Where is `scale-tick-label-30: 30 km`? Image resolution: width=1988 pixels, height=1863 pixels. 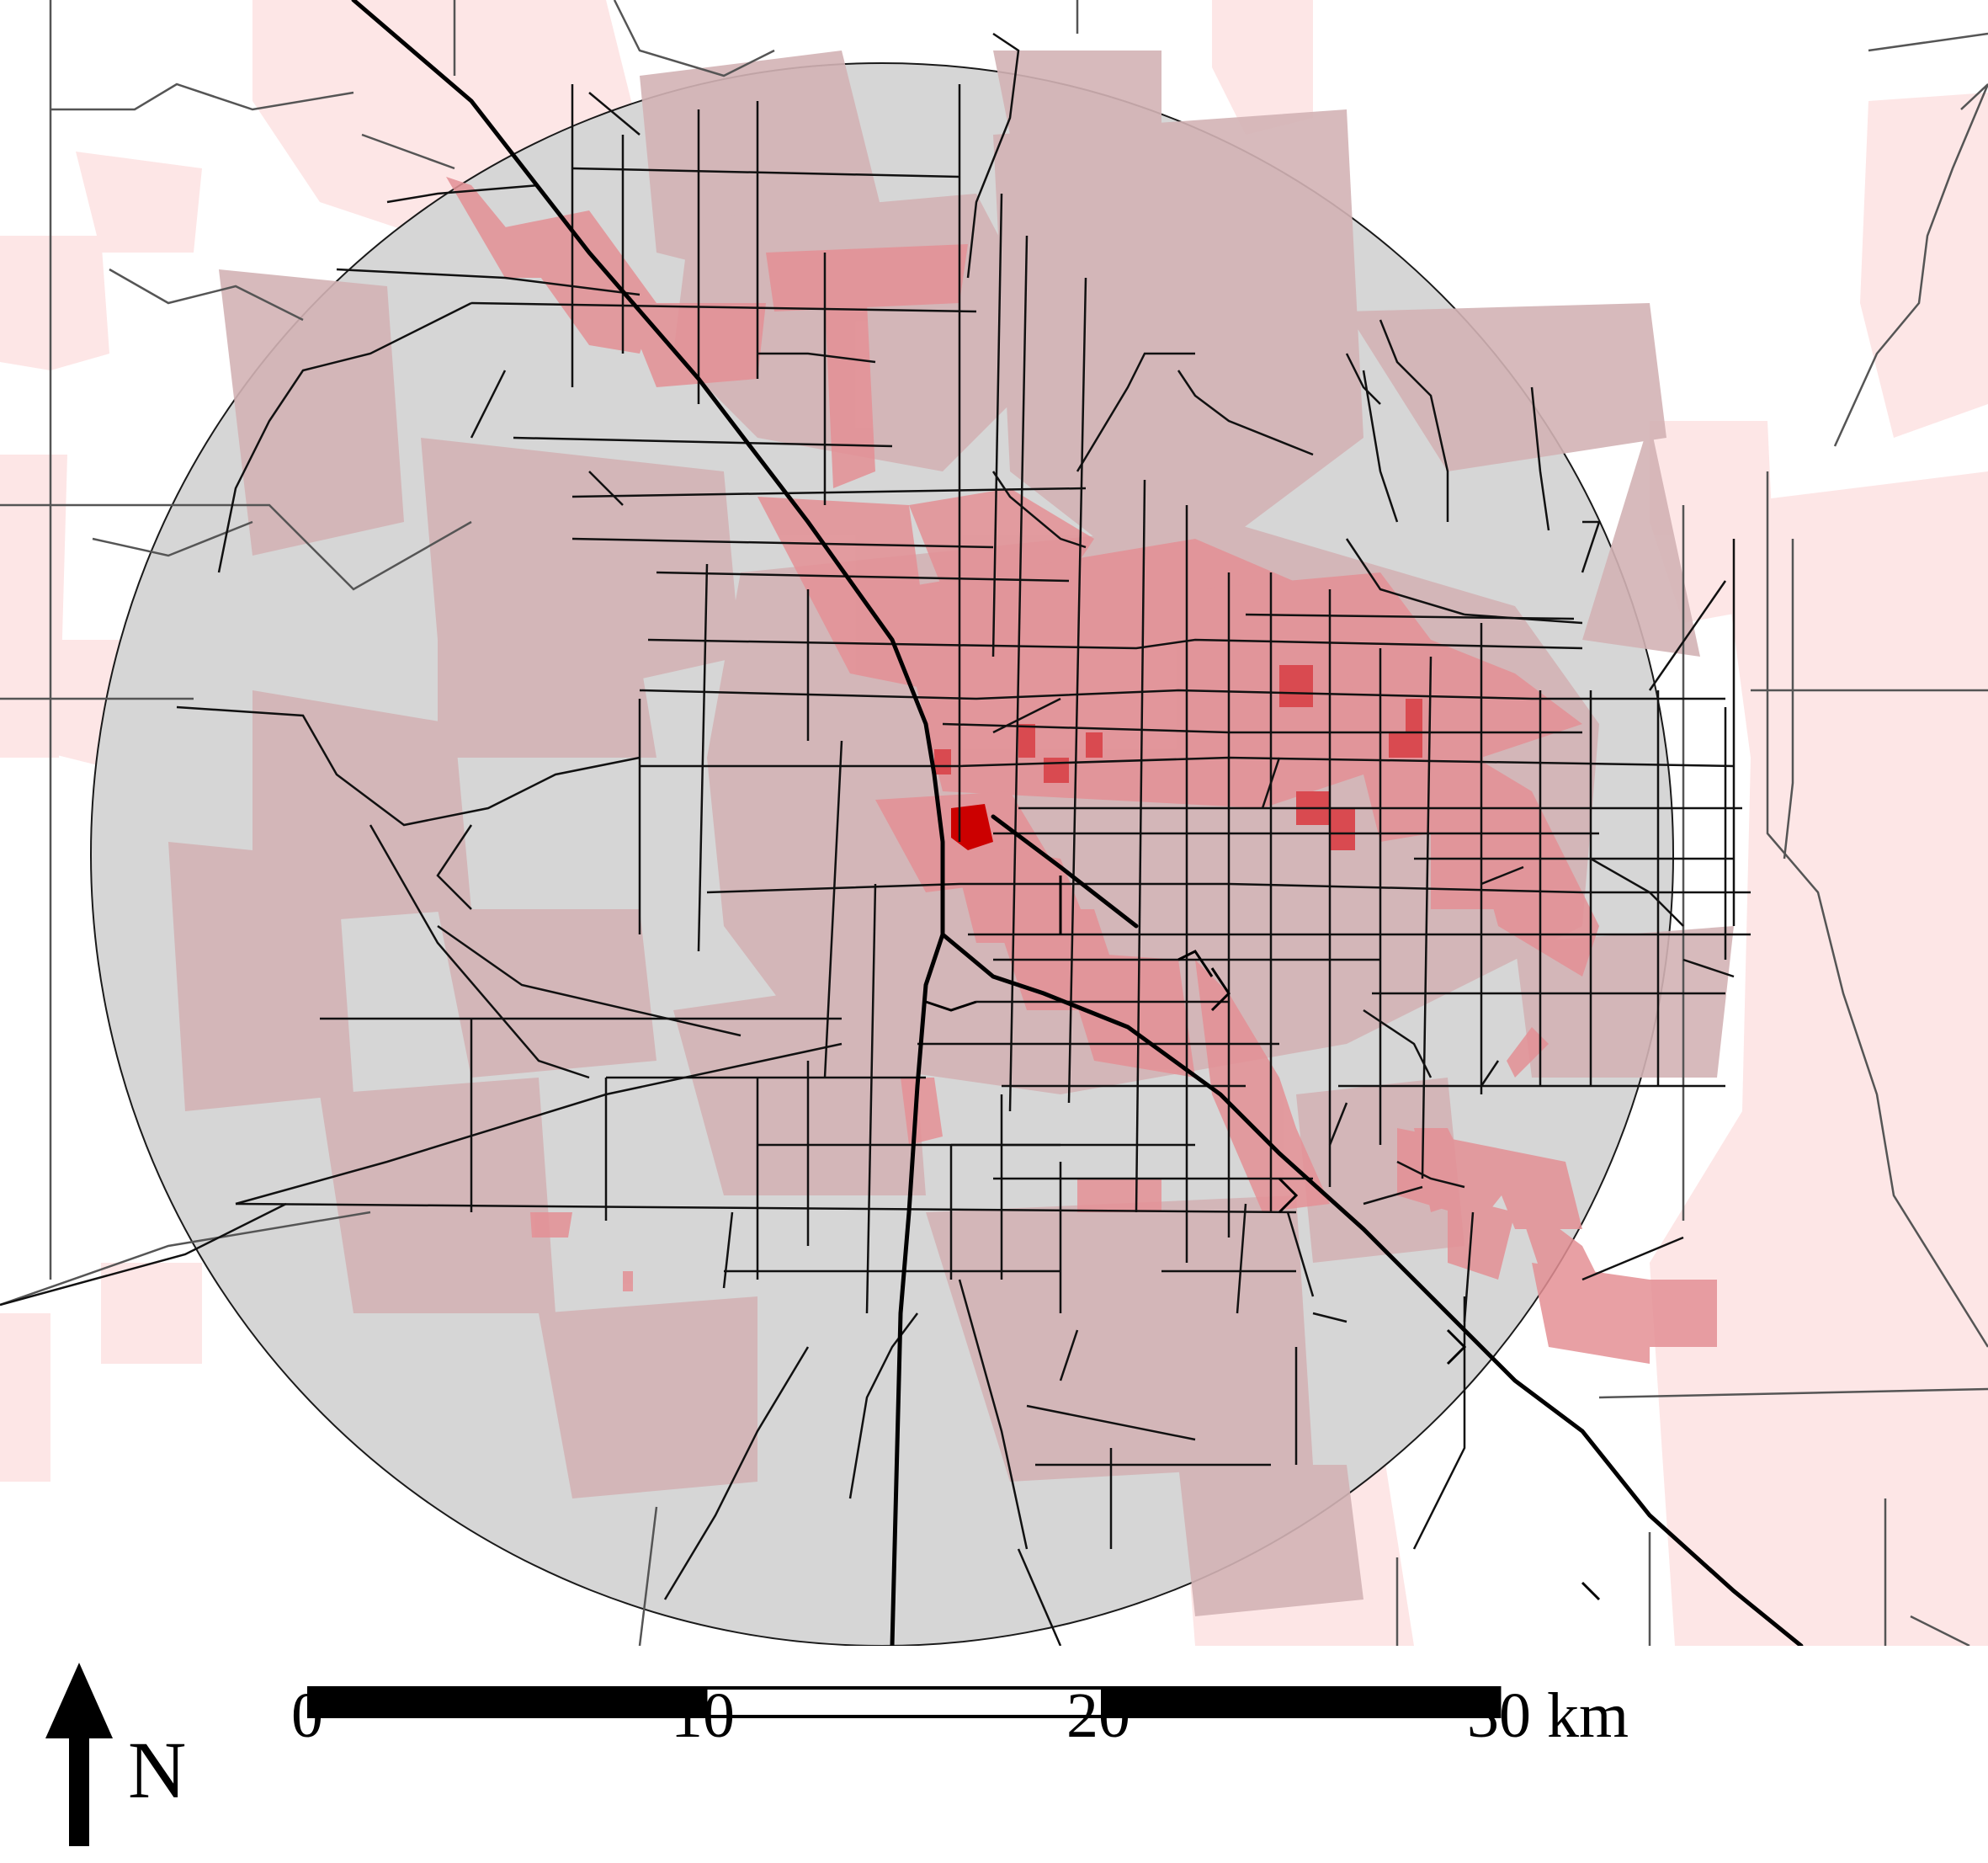
scale-tick-label-30: 30 km is located at coordinates (1548, 1715).